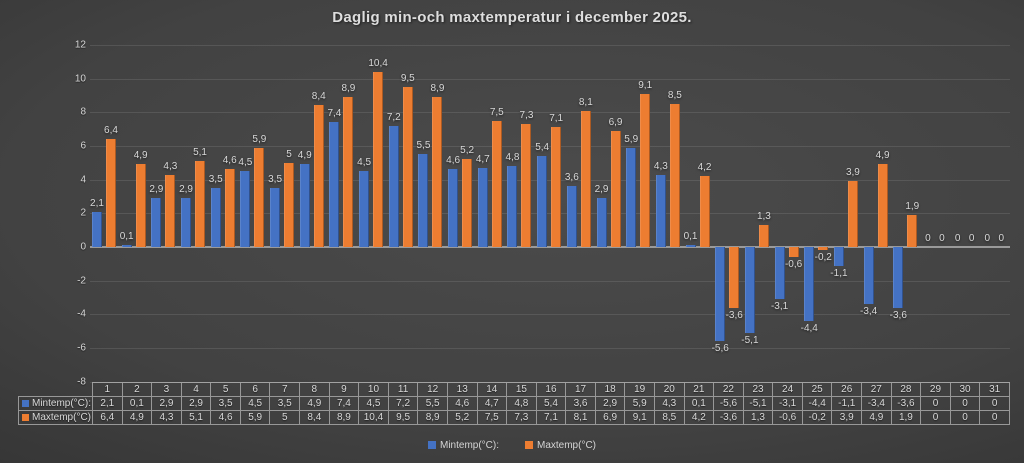 The width and height of the screenshot is (1024, 463). I want to click on y-axis-tick-label: 10, so click(80, 78).